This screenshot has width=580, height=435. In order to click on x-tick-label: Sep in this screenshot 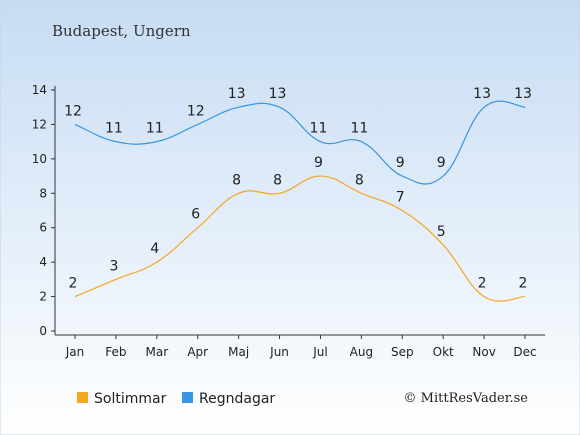, I will do `click(402, 352)`.